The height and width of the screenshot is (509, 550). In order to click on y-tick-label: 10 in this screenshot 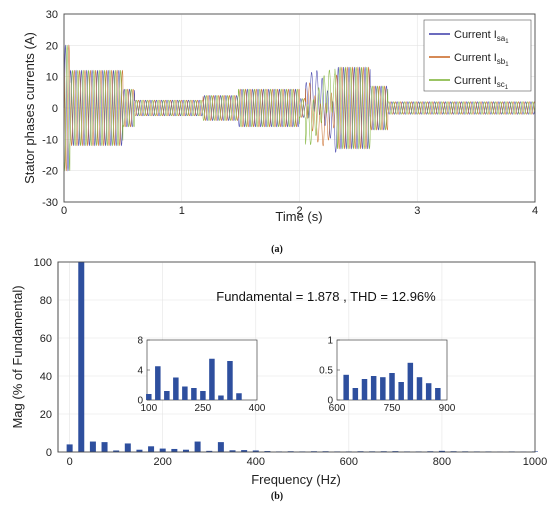, I will do `click(52, 78)`.